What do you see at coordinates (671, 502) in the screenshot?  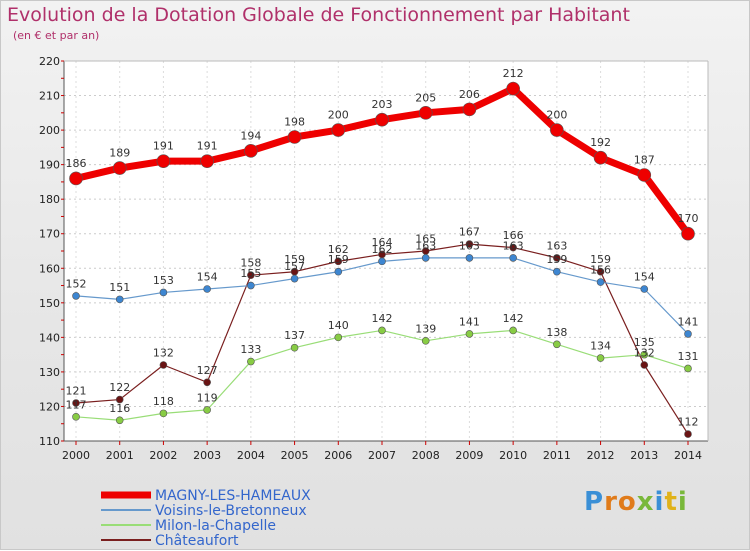 I see `logo-letter: t` at bounding box center [671, 502].